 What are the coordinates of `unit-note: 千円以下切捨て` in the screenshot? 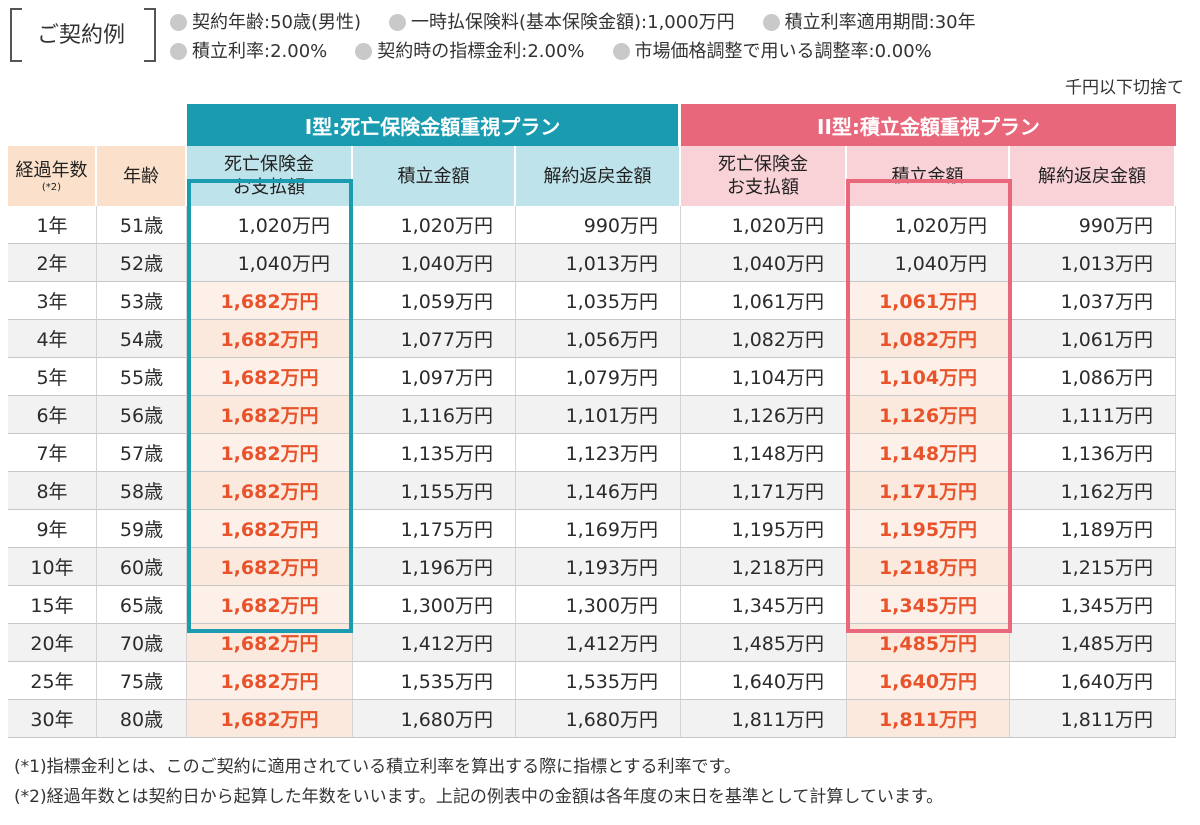 It's located at (1124, 88).